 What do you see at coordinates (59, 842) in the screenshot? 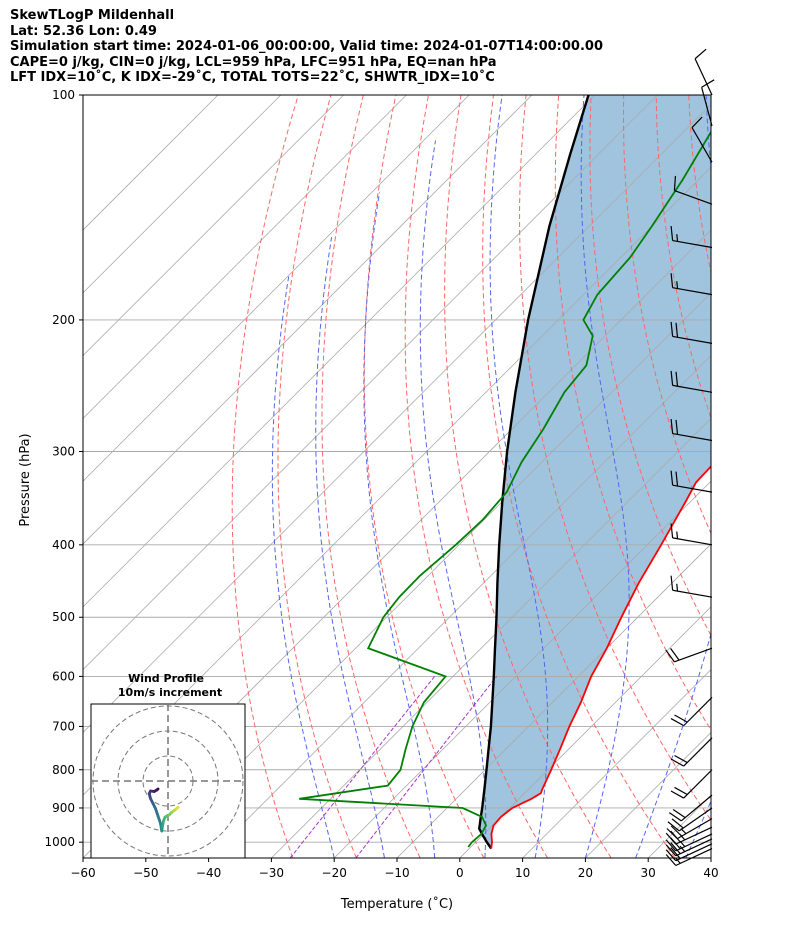
I see `y-tick-label: 1000` at bounding box center [59, 842].